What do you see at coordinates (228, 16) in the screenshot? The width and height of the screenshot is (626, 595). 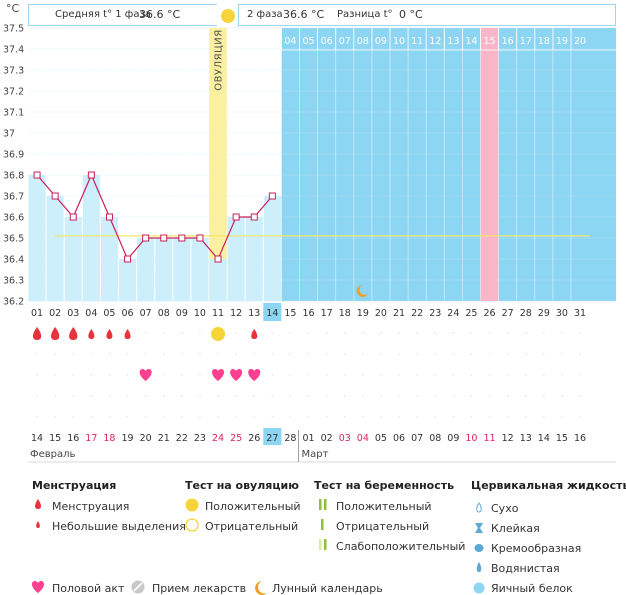 I see `sun-icon` at bounding box center [228, 16].